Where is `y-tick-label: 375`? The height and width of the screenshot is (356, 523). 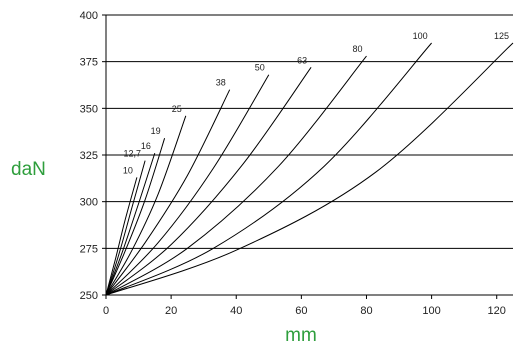 y-tick-label: 375 is located at coordinates (89, 63).